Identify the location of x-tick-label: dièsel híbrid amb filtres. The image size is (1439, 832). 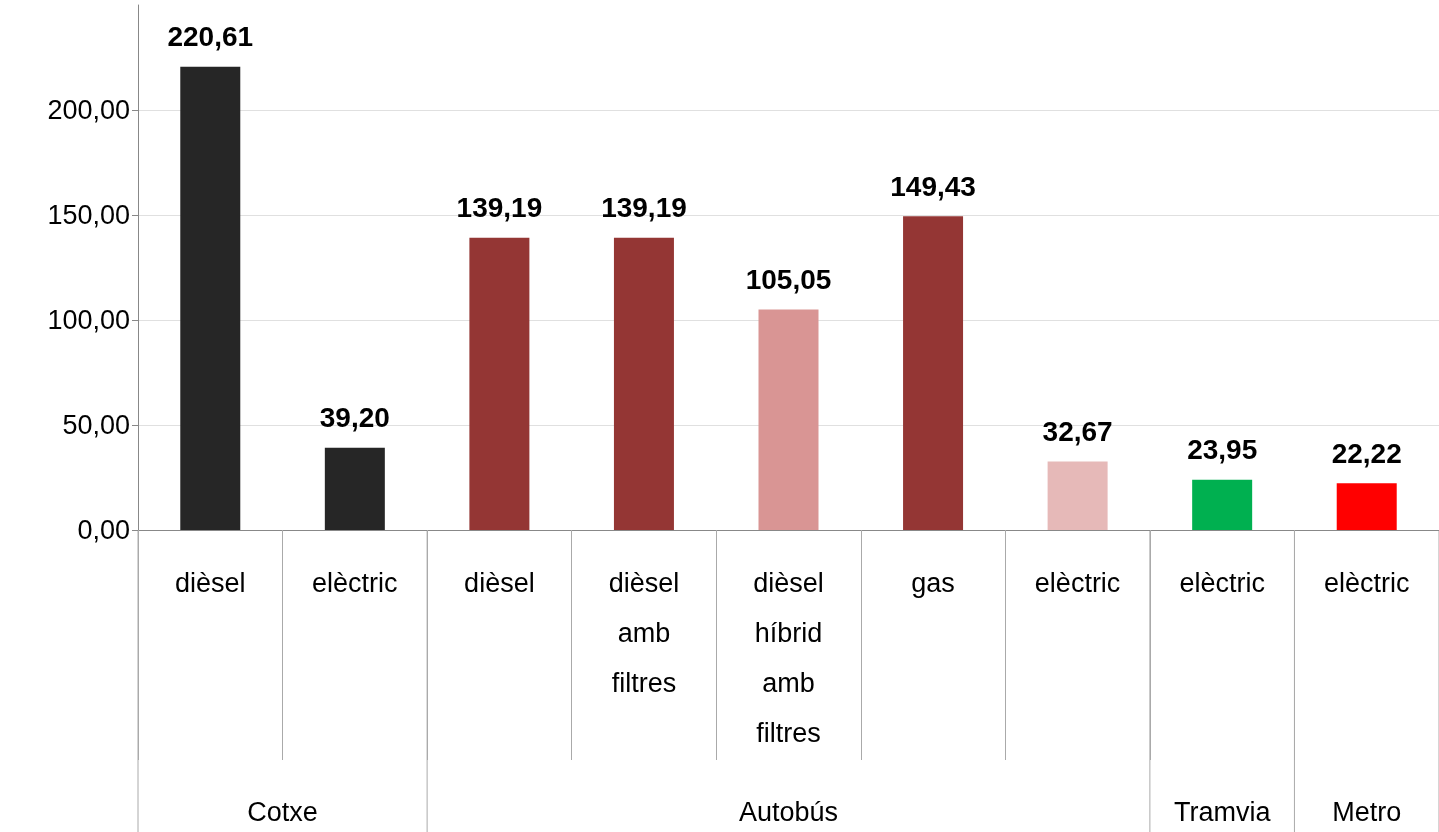
(788, 658).